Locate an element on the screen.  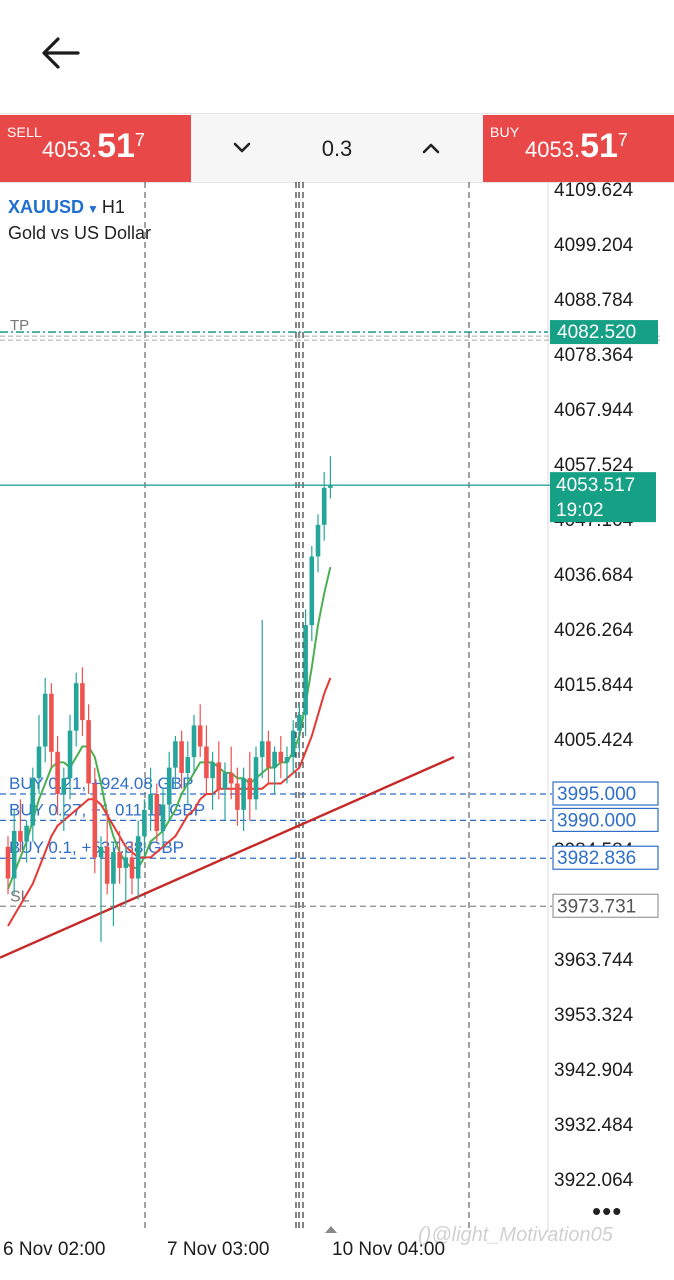
stop-loss-price: 3973.731 is located at coordinates (596, 906).